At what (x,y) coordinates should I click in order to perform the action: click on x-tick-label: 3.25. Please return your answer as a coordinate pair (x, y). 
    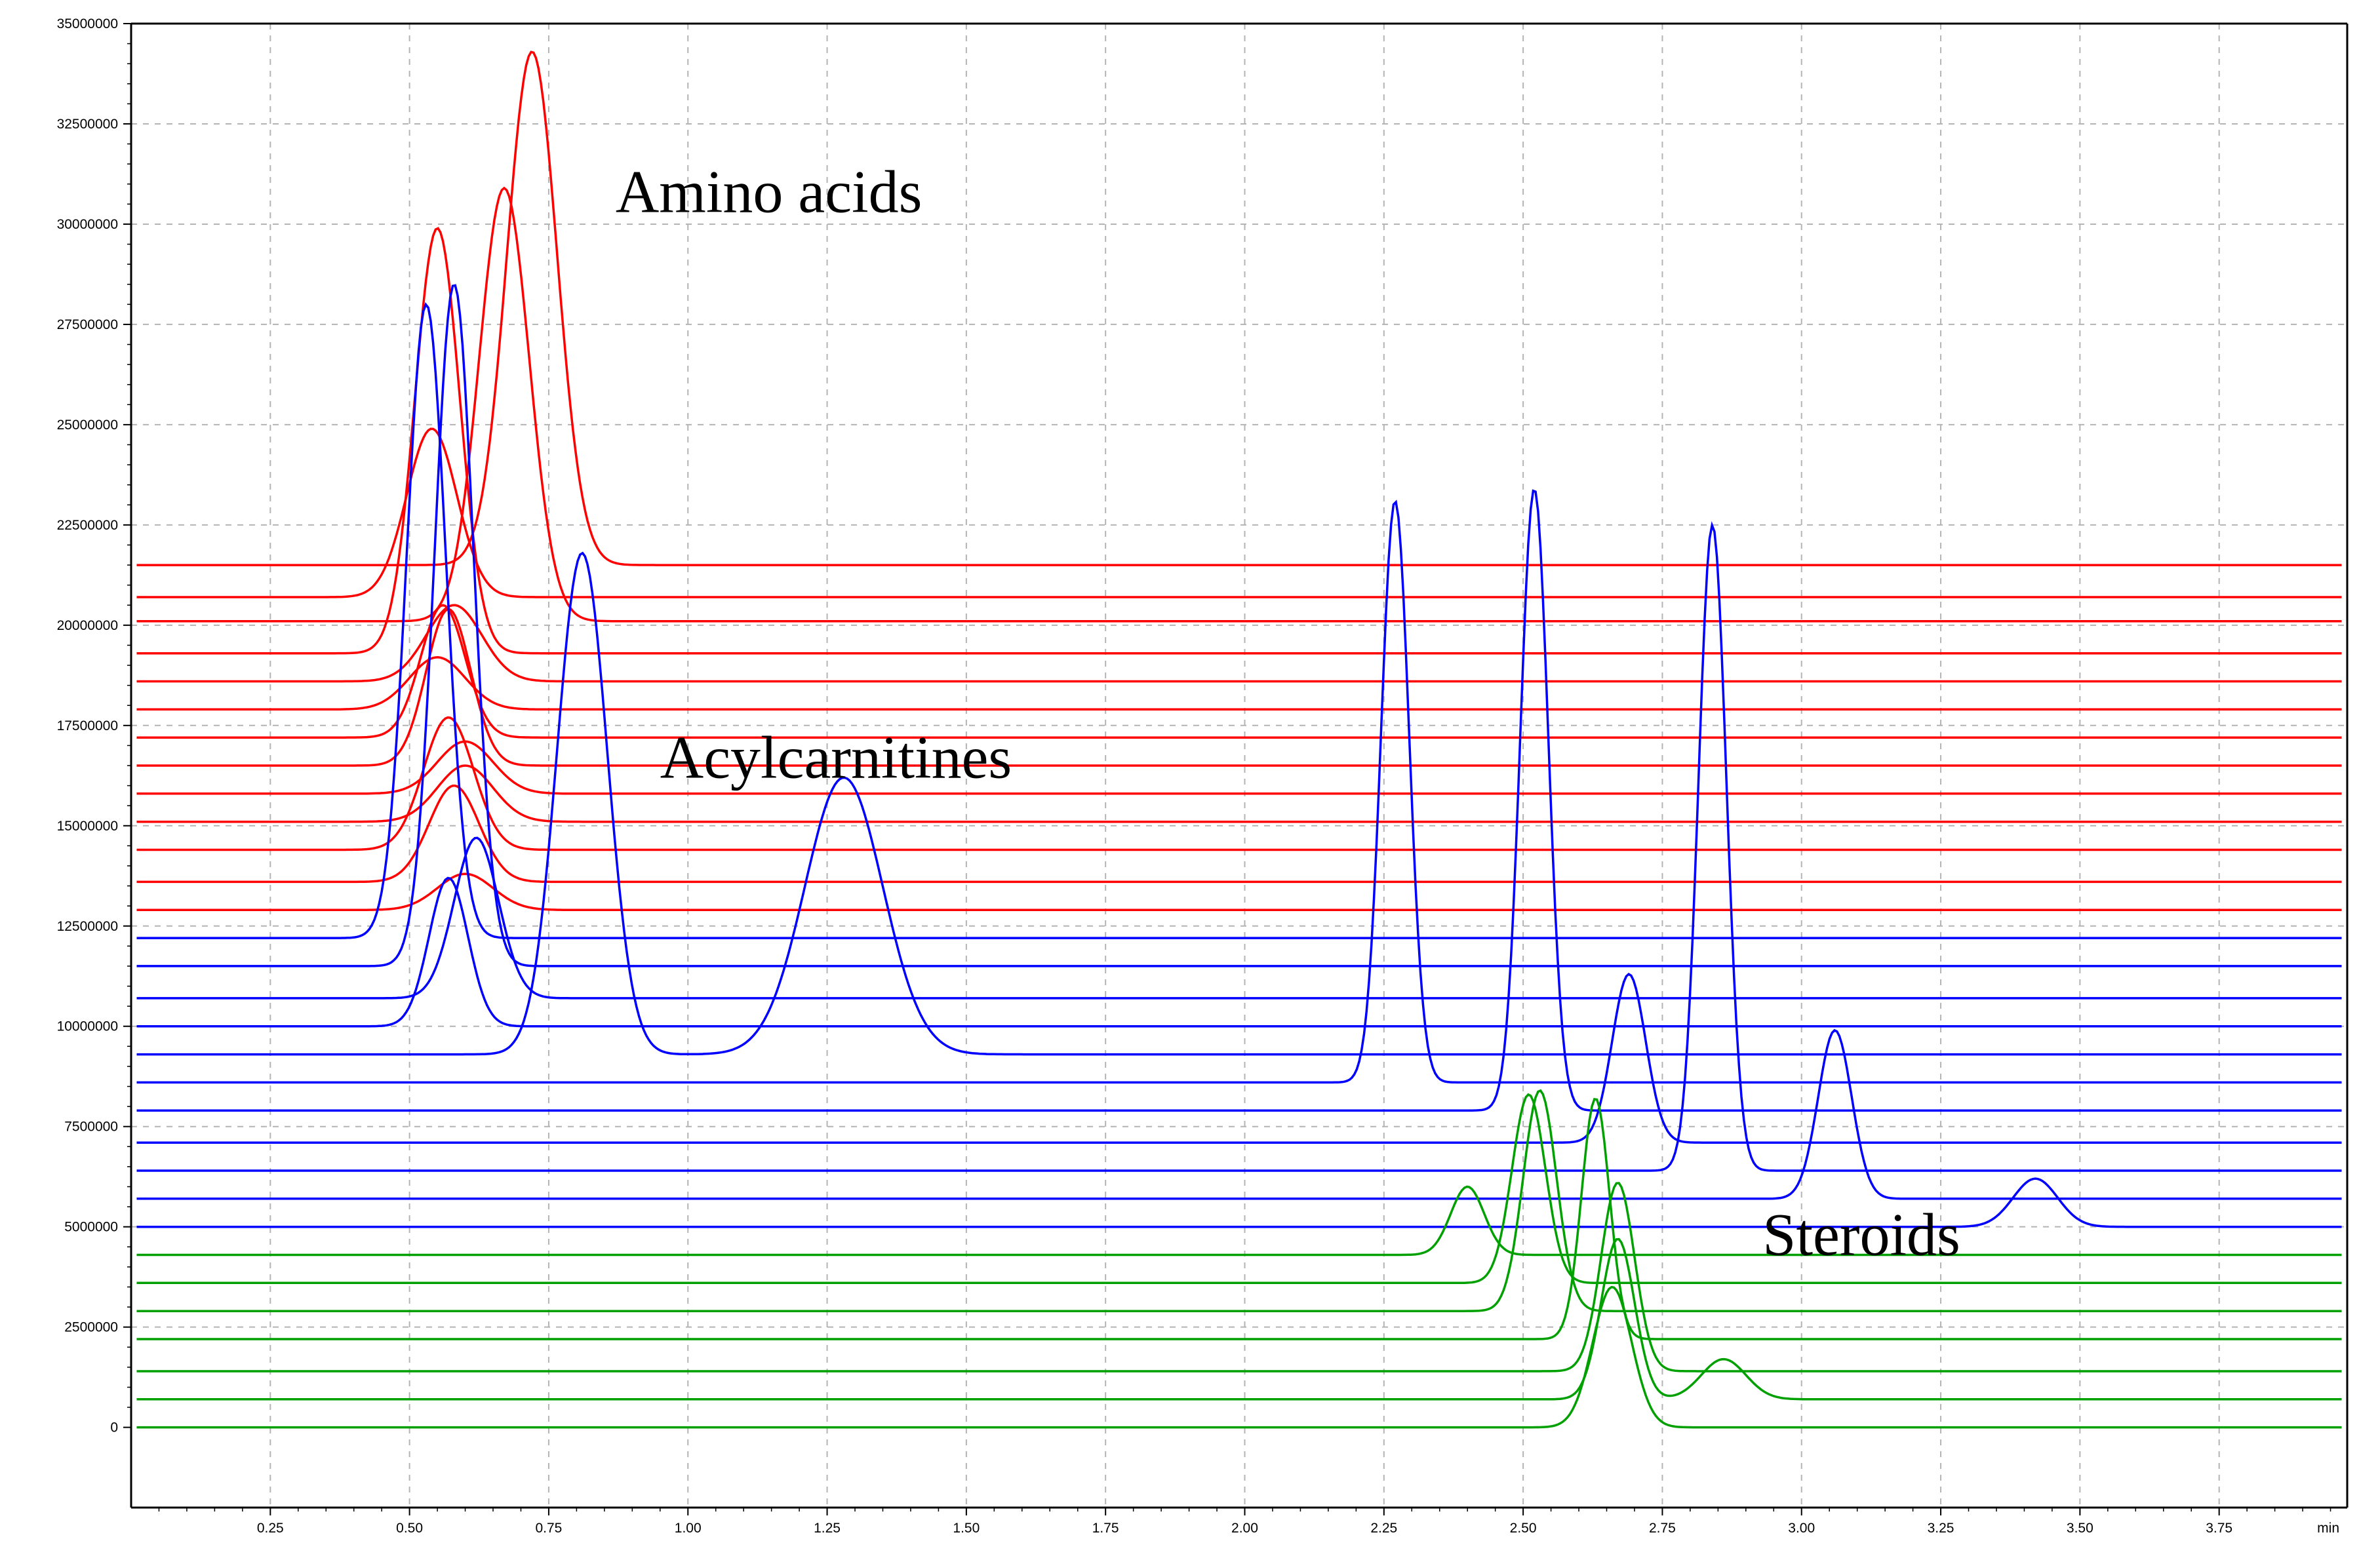
    Looking at the image, I should click on (1941, 1528).